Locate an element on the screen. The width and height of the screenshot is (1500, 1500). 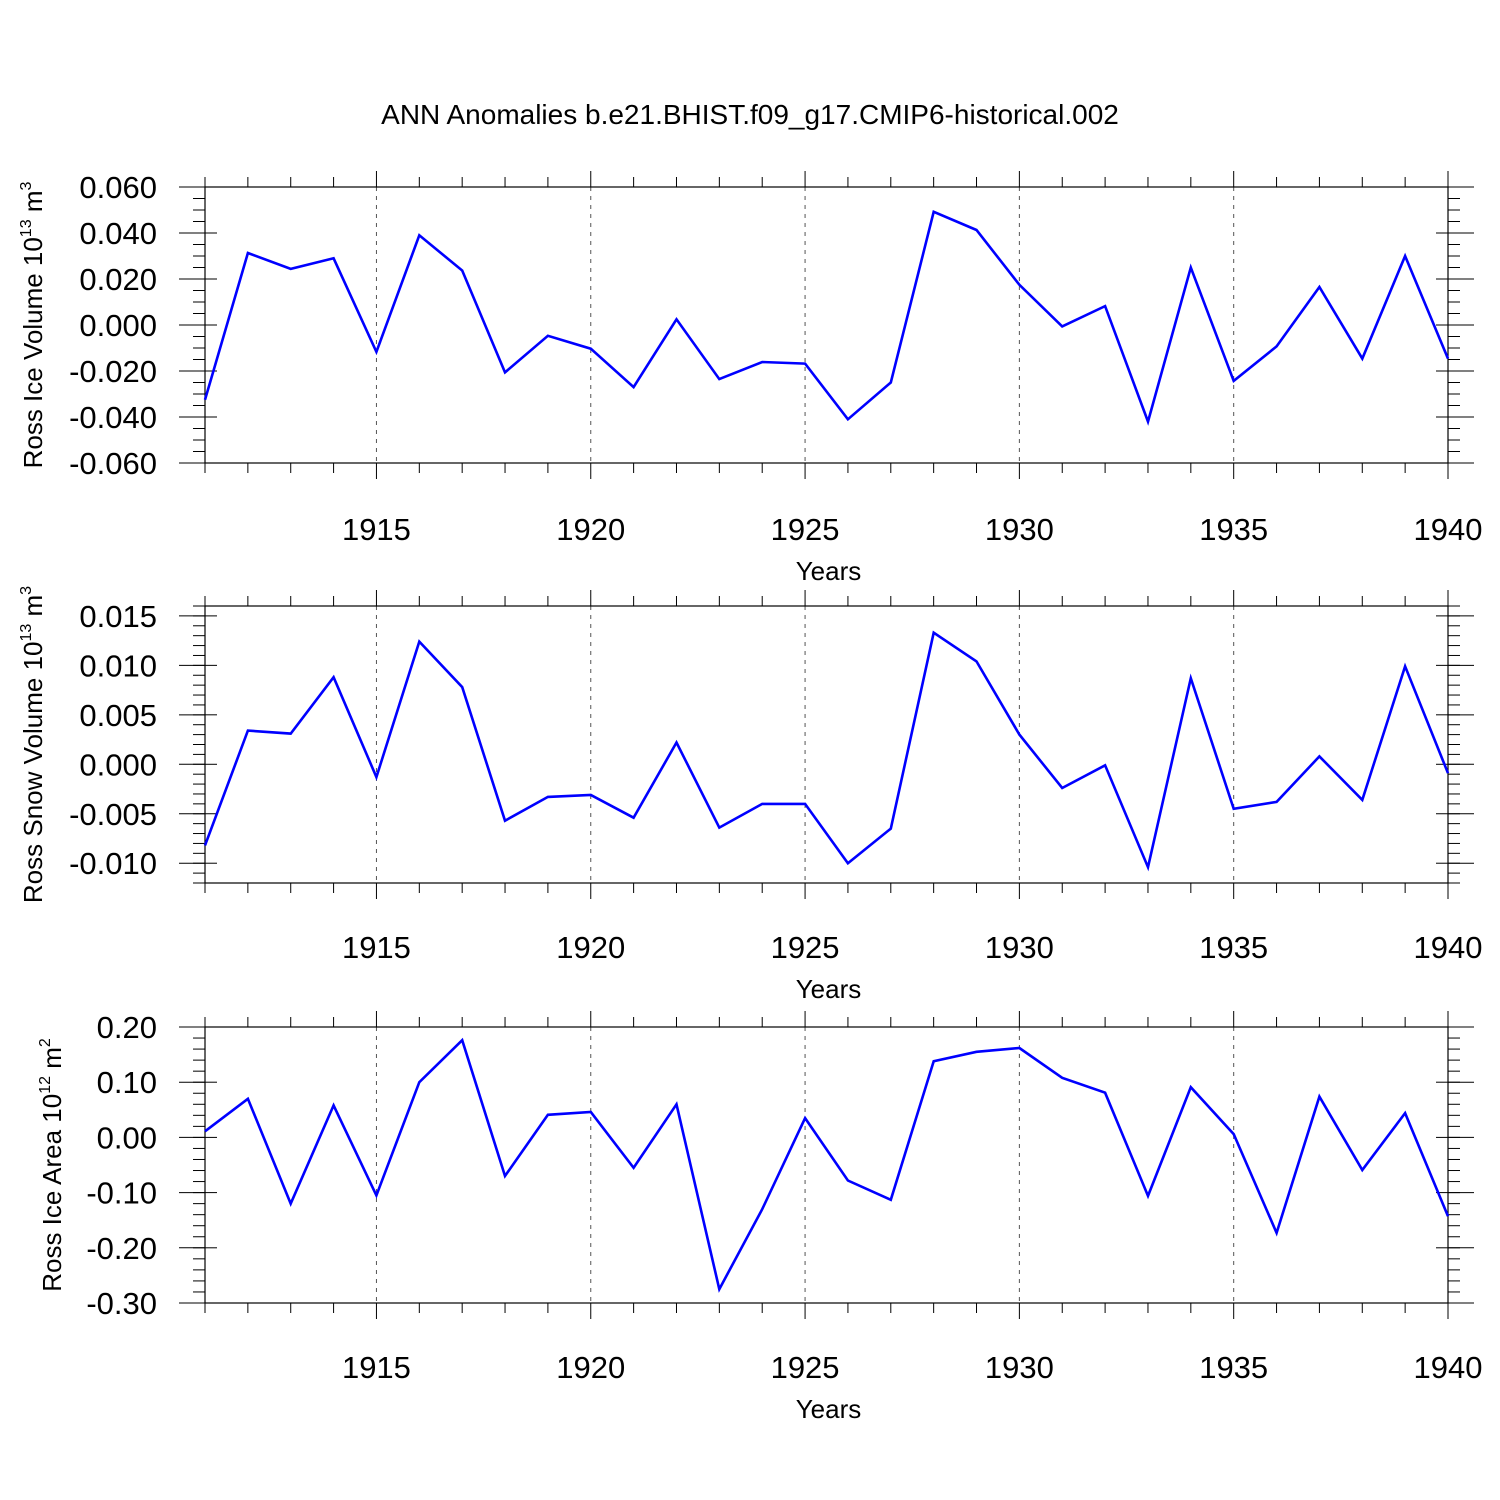
x-tick-label: 1920 is located at coordinates (590, 947).